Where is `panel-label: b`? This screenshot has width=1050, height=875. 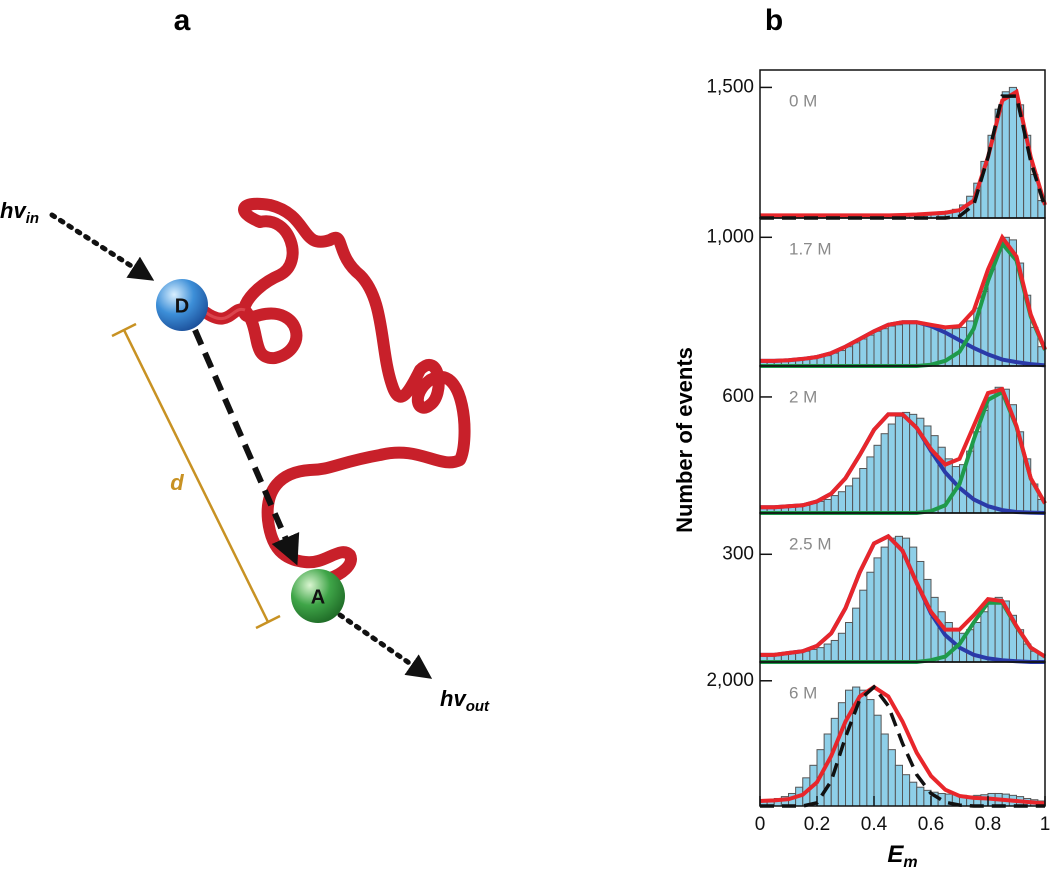
panel-label: b is located at coordinates (774, 20).